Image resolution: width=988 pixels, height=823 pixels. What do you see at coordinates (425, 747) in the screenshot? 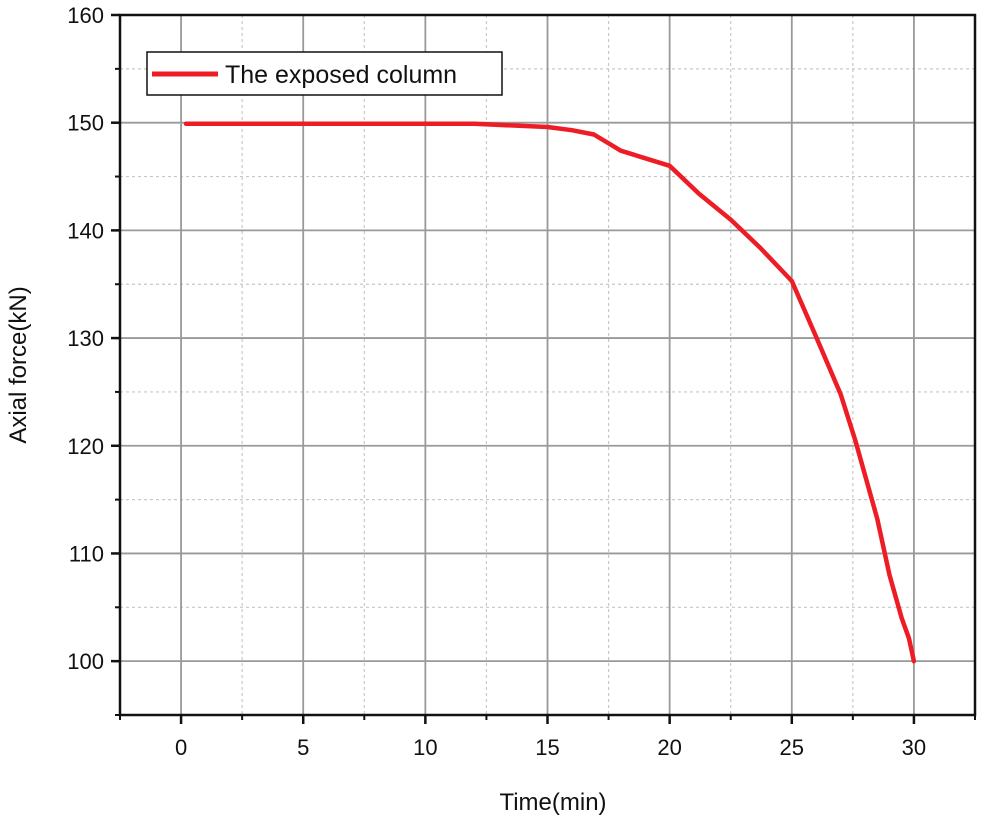
I see `x-tick-label: 10` at bounding box center [425, 747].